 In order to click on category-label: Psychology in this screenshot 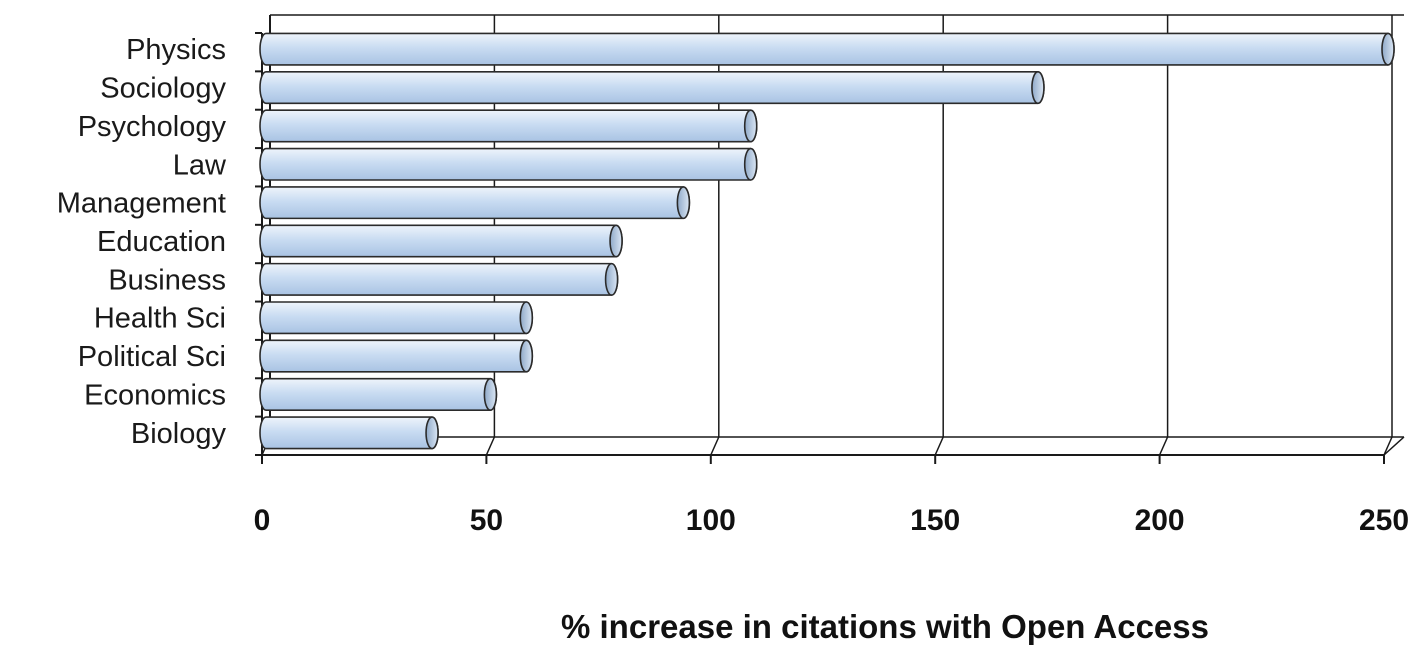, I will do `click(152, 127)`.